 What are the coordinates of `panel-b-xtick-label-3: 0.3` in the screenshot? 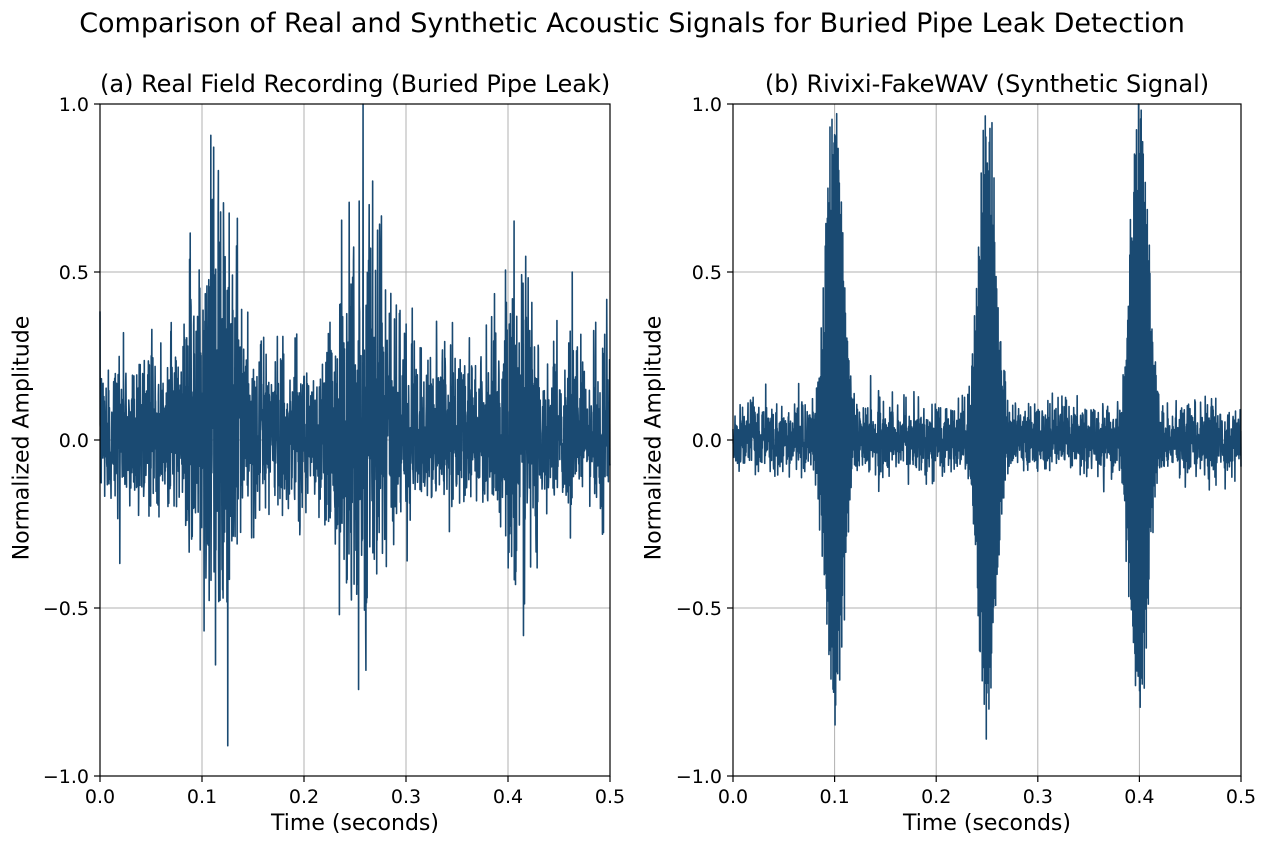 It's located at (1038, 797).